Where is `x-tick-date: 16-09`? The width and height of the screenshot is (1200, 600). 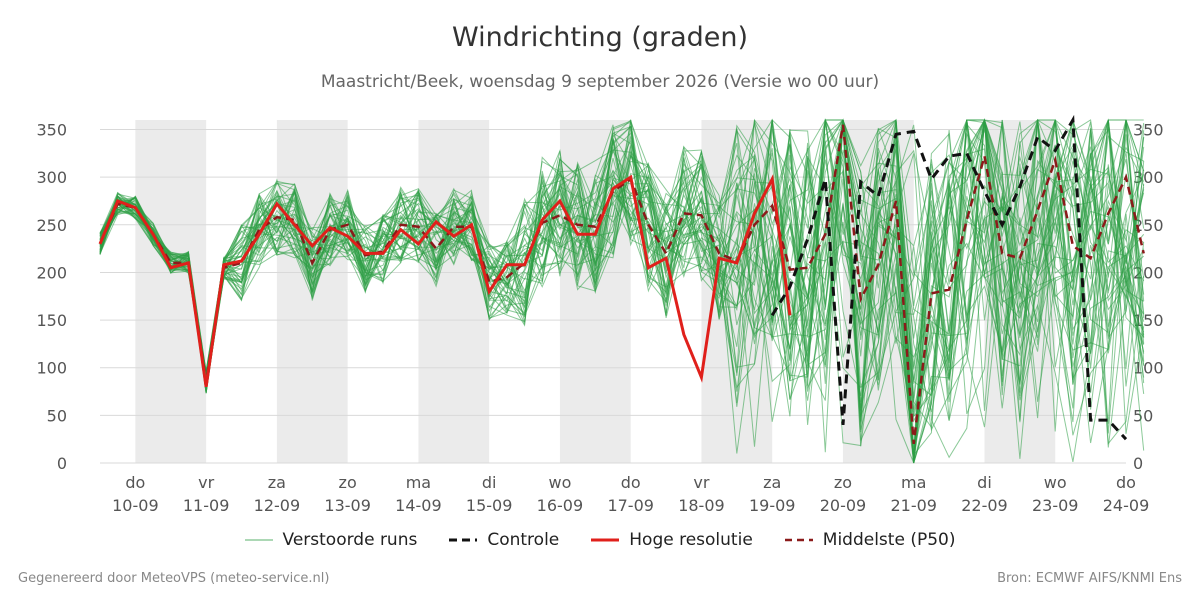 x-tick-date: 16-09 is located at coordinates (560, 505).